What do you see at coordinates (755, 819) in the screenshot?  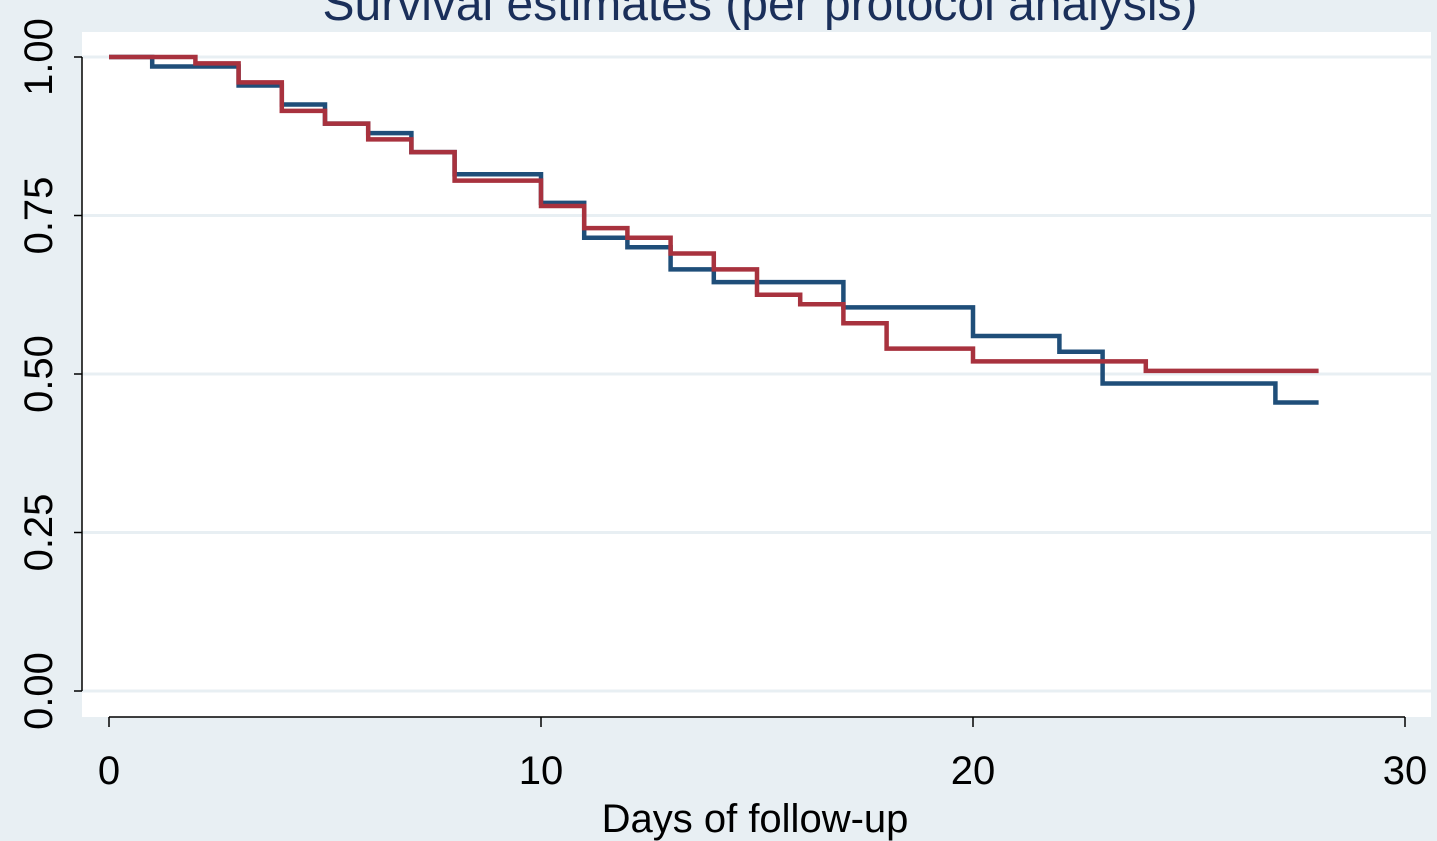 I see `x-axis-label: Days of follow-up` at bounding box center [755, 819].